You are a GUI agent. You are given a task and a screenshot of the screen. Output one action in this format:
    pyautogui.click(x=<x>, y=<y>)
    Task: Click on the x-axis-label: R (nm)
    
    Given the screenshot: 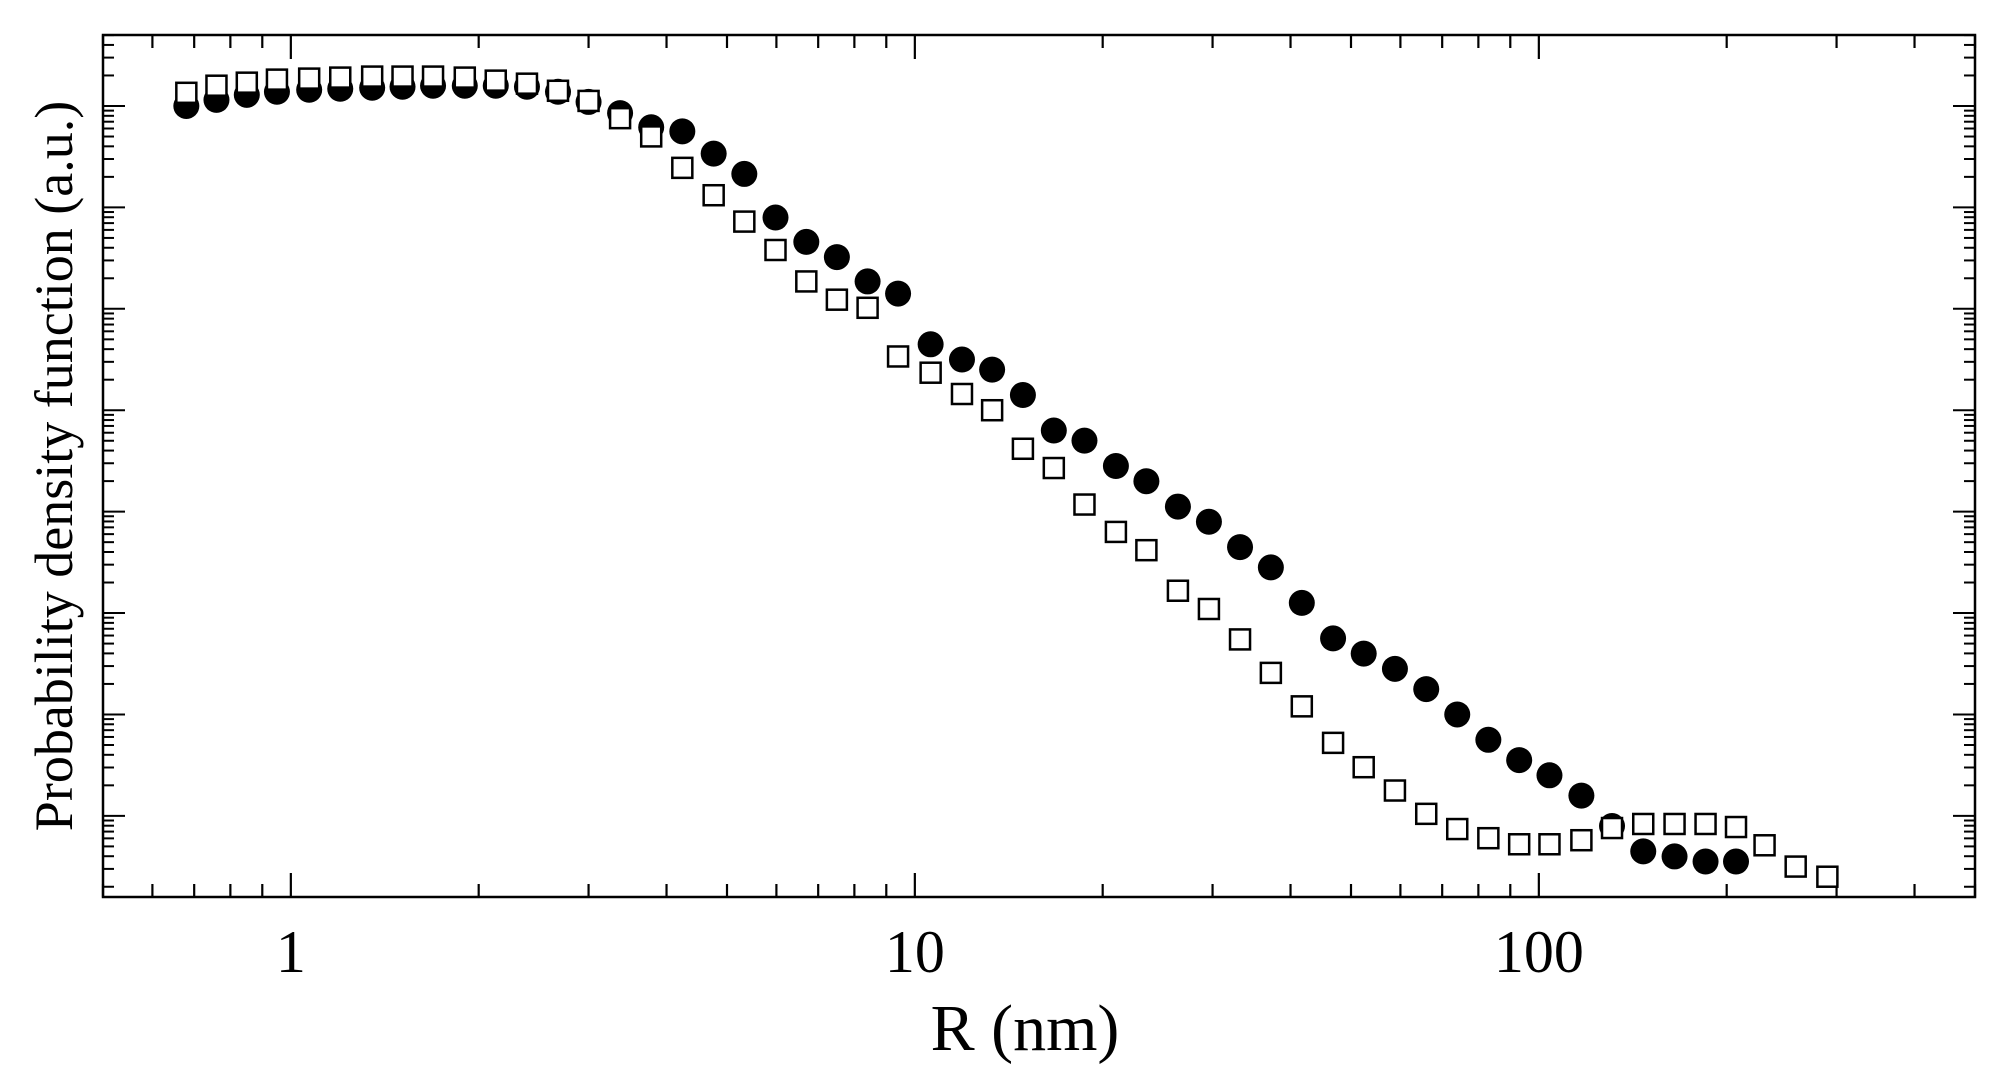 What is the action you would take?
    pyautogui.click(x=1025, y=1028)
    